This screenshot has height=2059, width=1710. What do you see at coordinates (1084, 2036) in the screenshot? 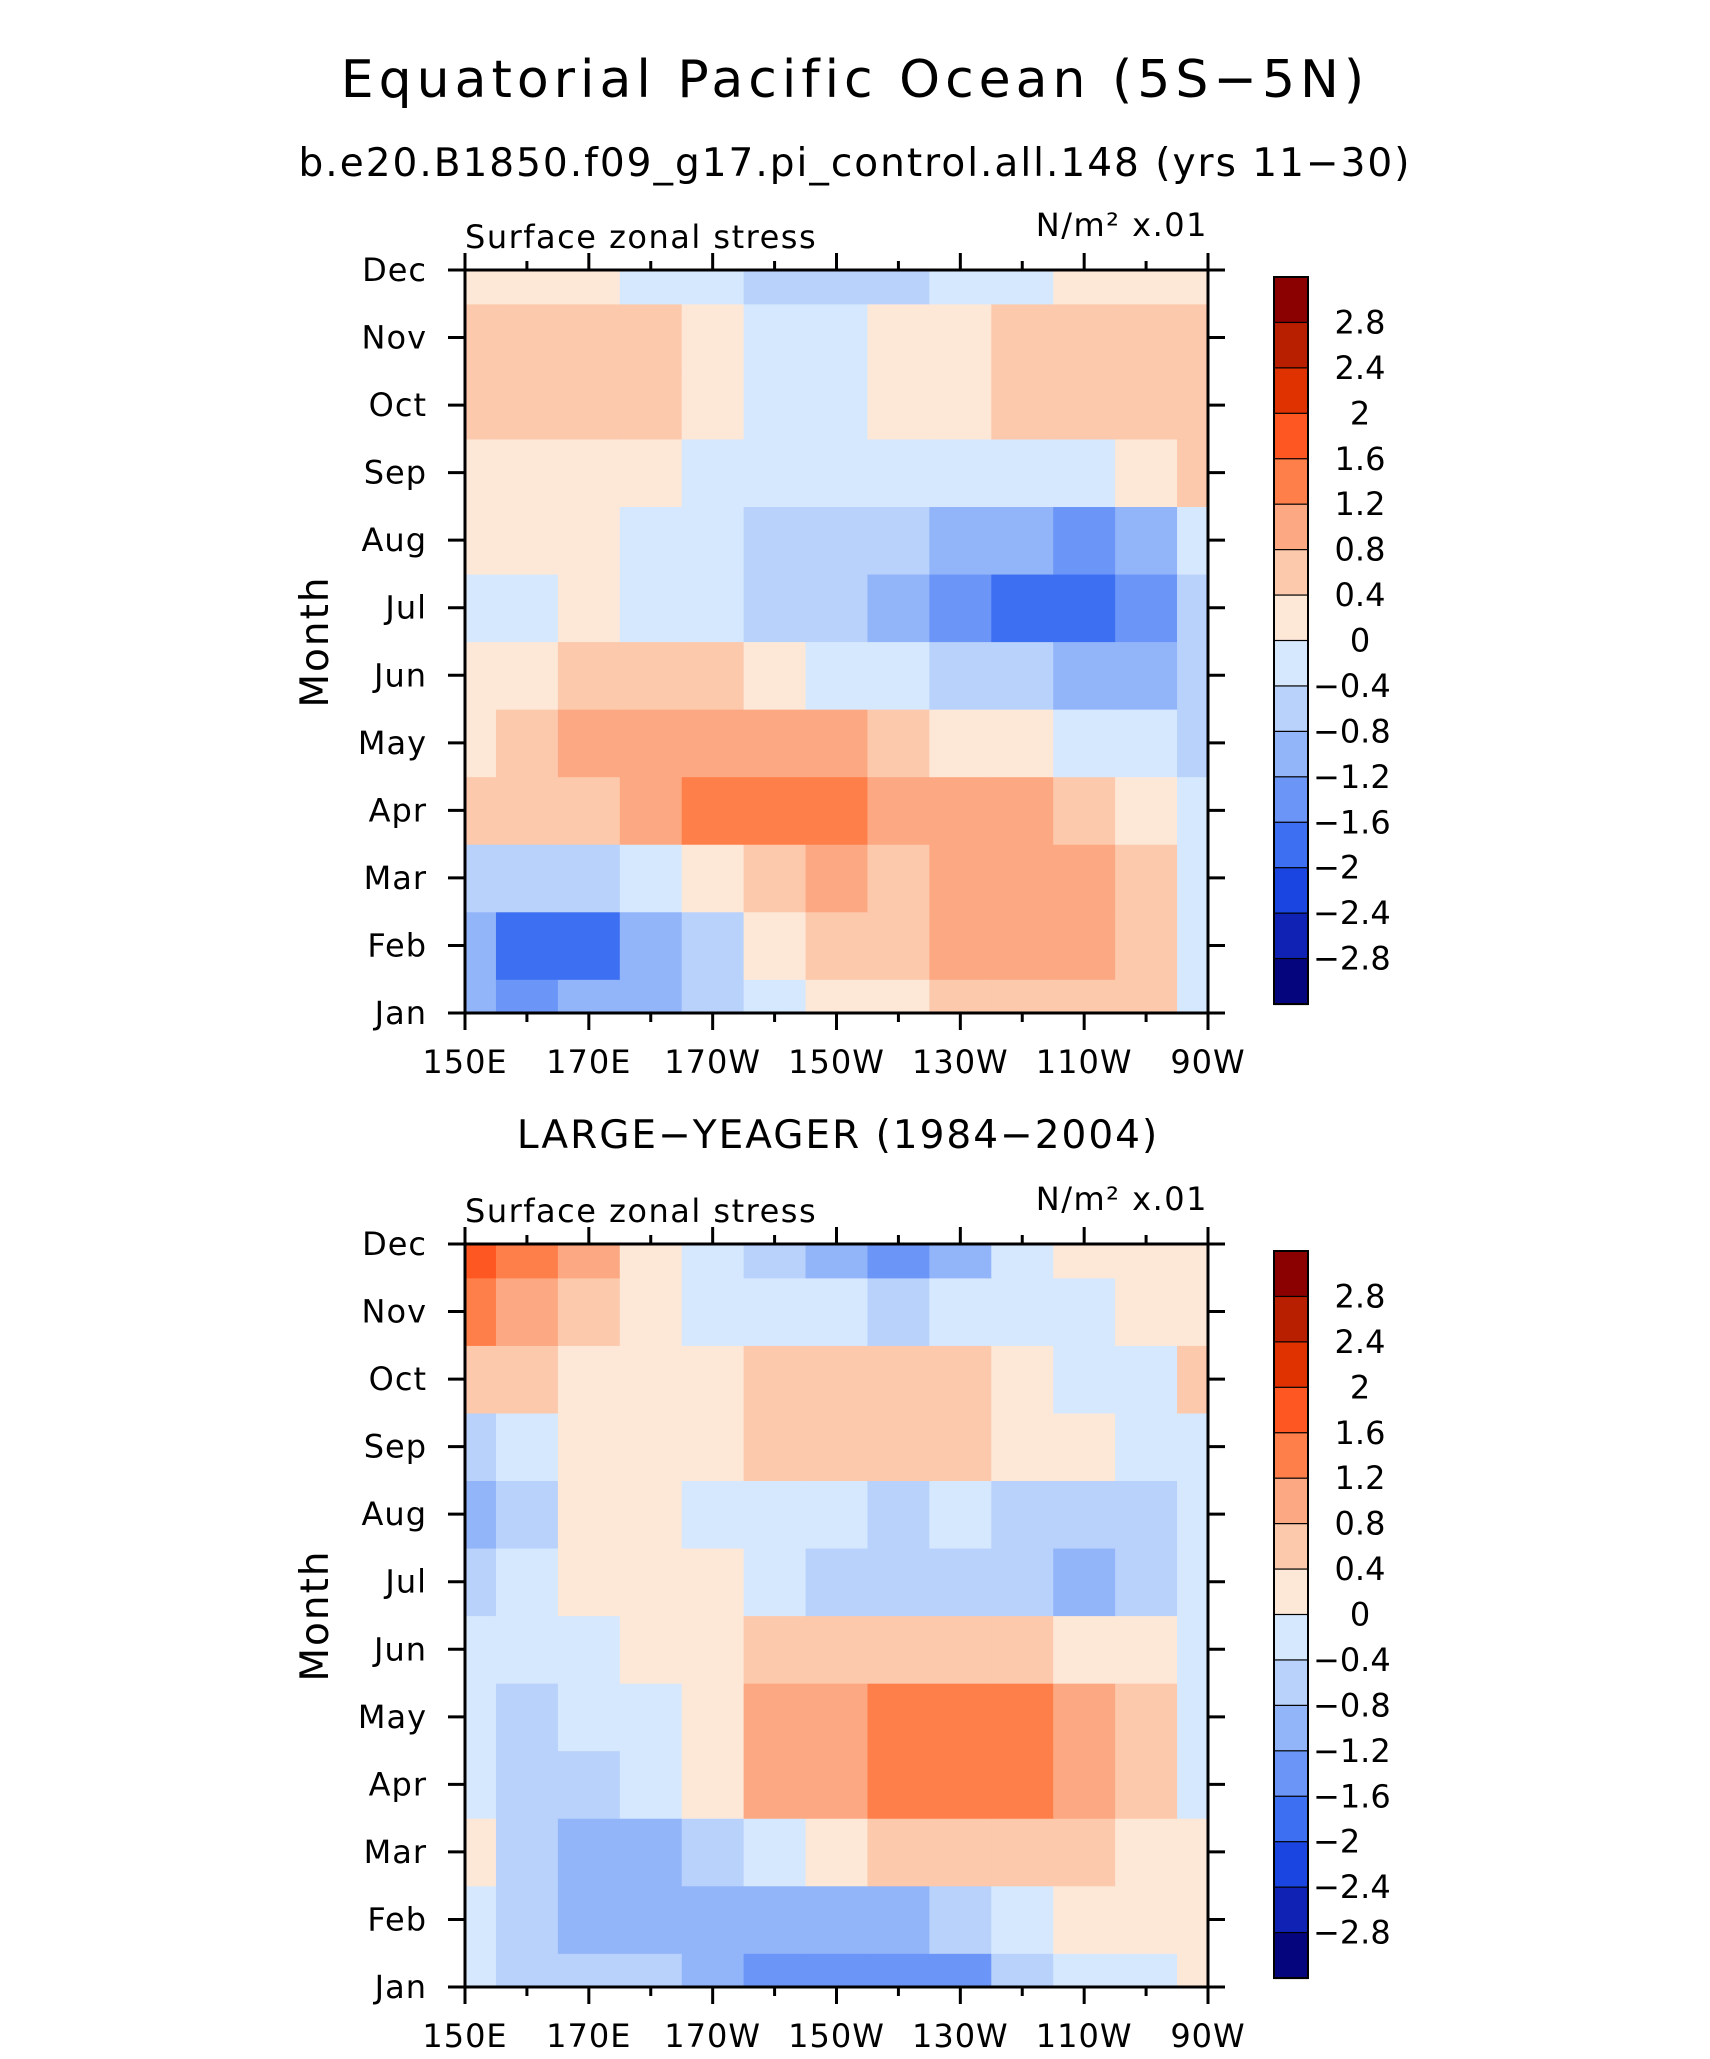
I see `x-tick-label: 110W` at bounding box center [1084, 2036].